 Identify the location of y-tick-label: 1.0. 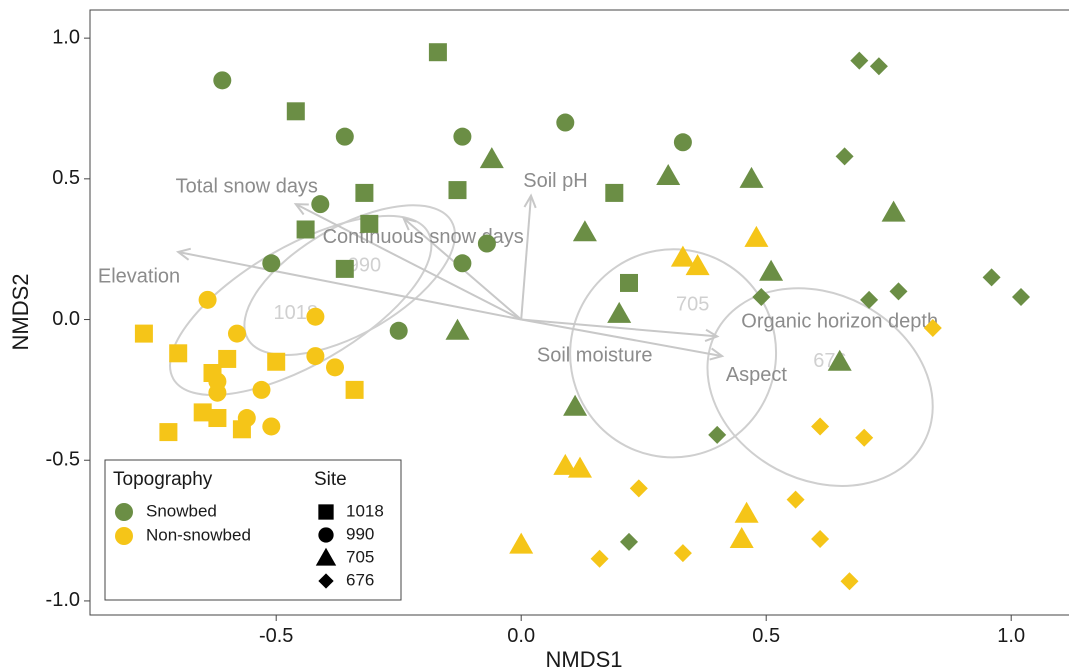
(66, 37).